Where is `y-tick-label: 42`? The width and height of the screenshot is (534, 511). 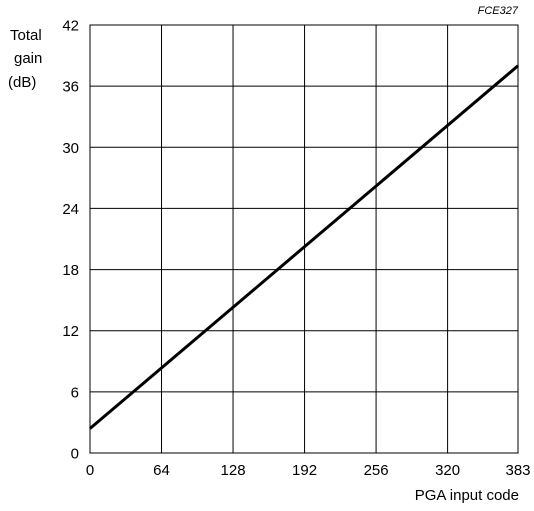 y-tick-label: 42 is located at coordinates (70, 26).